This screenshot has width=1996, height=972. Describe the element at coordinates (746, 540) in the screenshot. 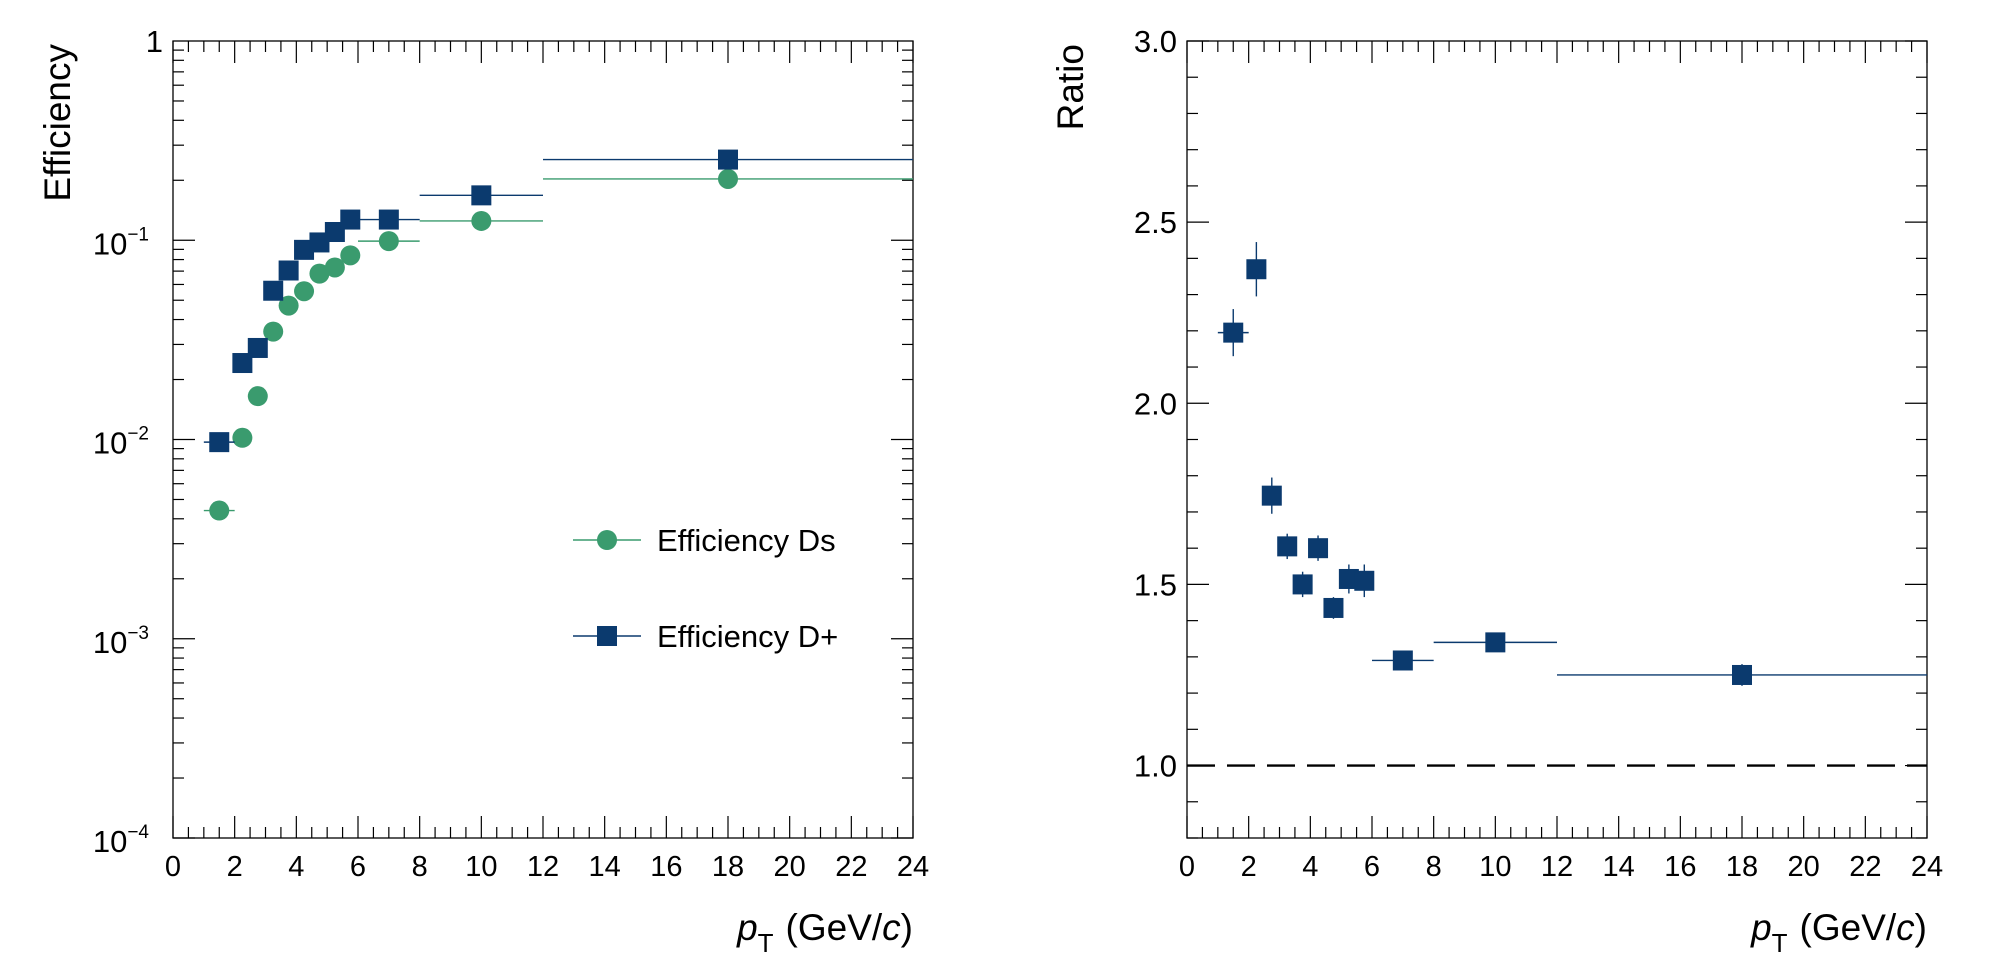

I see `legend-label: Efficiency Ds` at that location.